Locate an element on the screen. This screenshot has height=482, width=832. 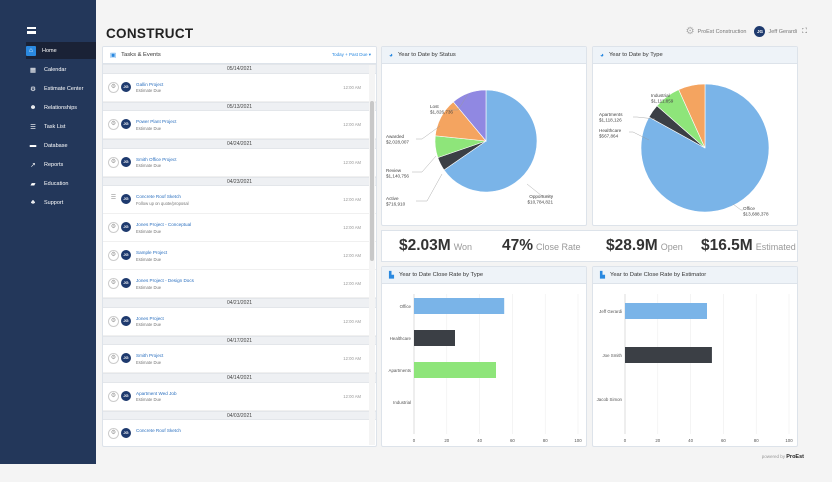
kpi-won: $2.03M Won is located at coordinates (435, 246).